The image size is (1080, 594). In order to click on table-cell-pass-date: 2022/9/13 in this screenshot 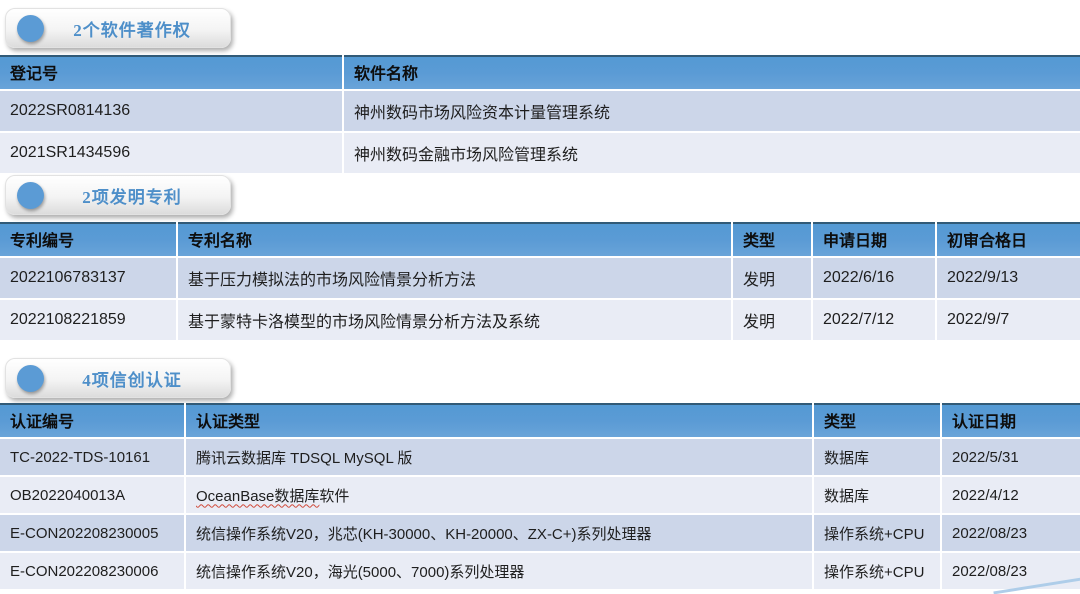, I will do `click(1008, 278)`.